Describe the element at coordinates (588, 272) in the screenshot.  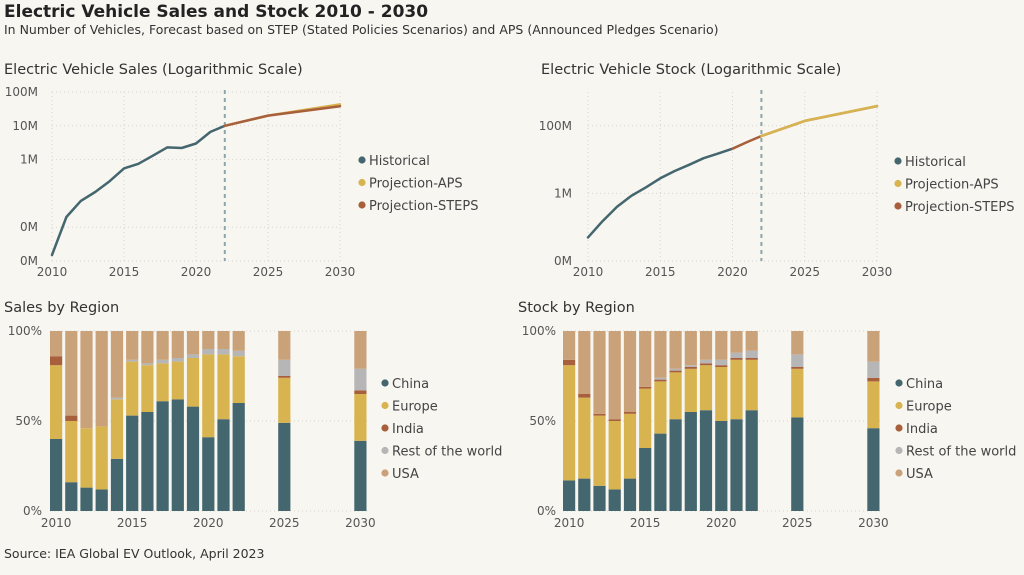
I see `stock-x-tick-label: 2010` at that location.